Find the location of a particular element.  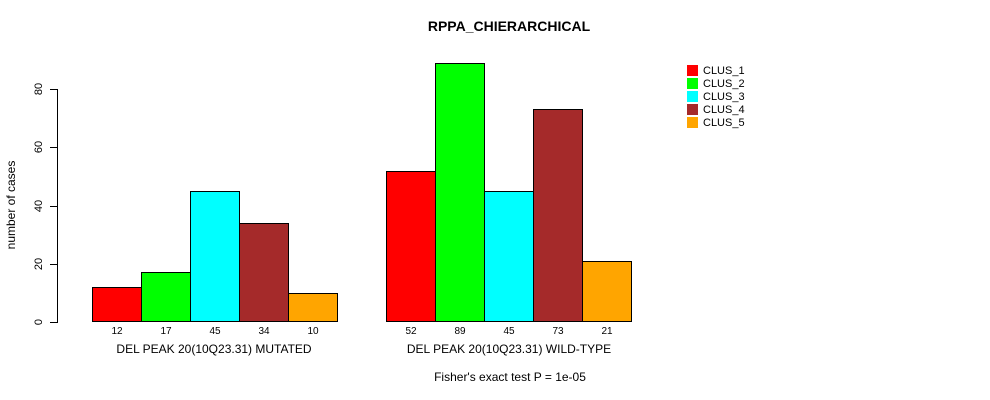

bar-value-label: 21 is located at coordinates (607, 331).